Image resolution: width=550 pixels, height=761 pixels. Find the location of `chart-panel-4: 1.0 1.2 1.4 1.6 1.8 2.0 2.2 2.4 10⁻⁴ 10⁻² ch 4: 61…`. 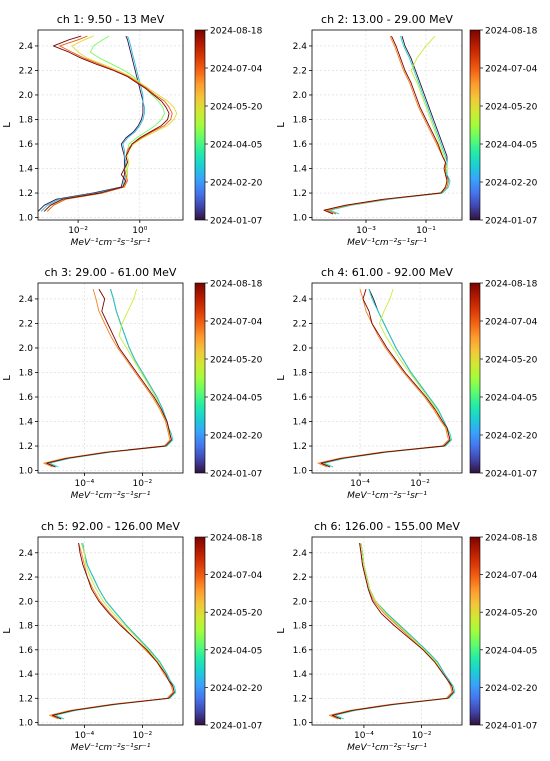

chart-panel-4: 1.0 1.2 1.4 1.6 1.8 2.0 2.2 2.4 10⁻⁴ 10⁻² ch 4: 61… is located at coordinates (407, 383).